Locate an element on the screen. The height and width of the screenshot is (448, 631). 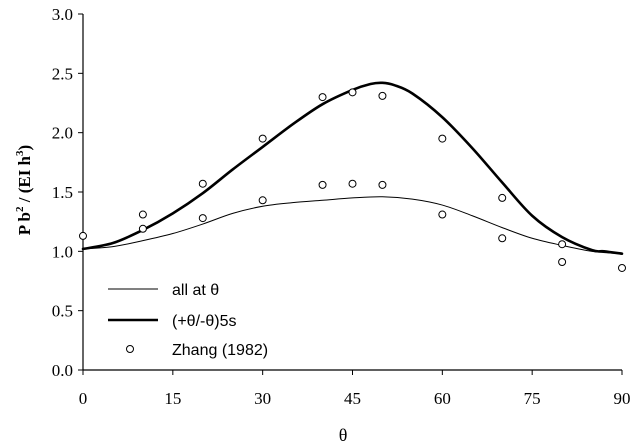
x-tick-label: 60 is located at coordinates (442, 398).